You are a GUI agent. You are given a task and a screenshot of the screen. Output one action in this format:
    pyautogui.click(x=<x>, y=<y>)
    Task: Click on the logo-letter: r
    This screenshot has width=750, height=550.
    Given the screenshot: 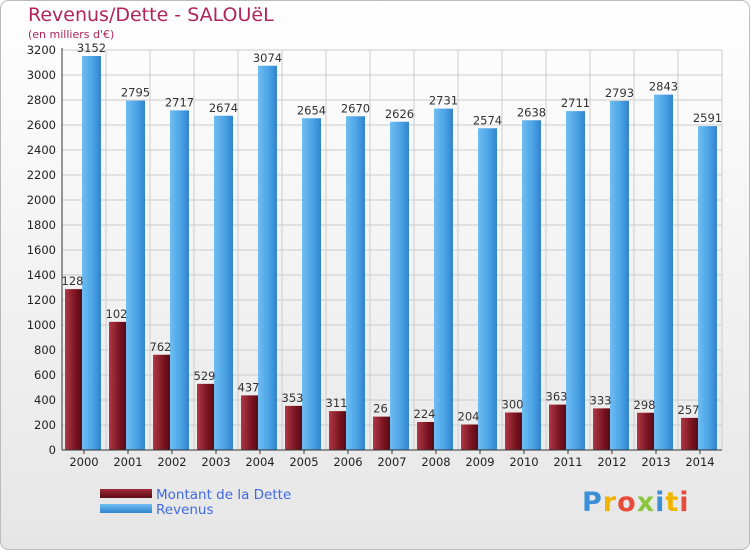 What is the action you would take?
    pyautogui.click(x=610, y=502)
    